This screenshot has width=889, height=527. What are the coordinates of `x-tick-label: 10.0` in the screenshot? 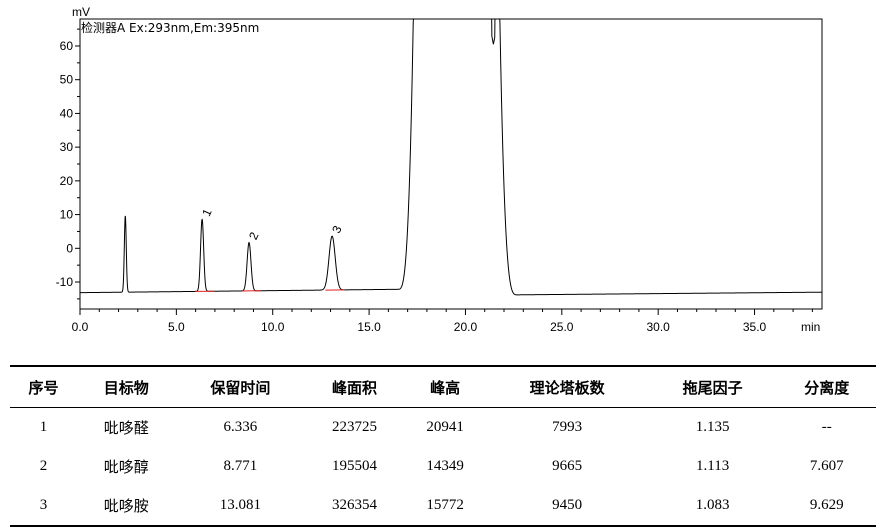 It's located at (273, 327).